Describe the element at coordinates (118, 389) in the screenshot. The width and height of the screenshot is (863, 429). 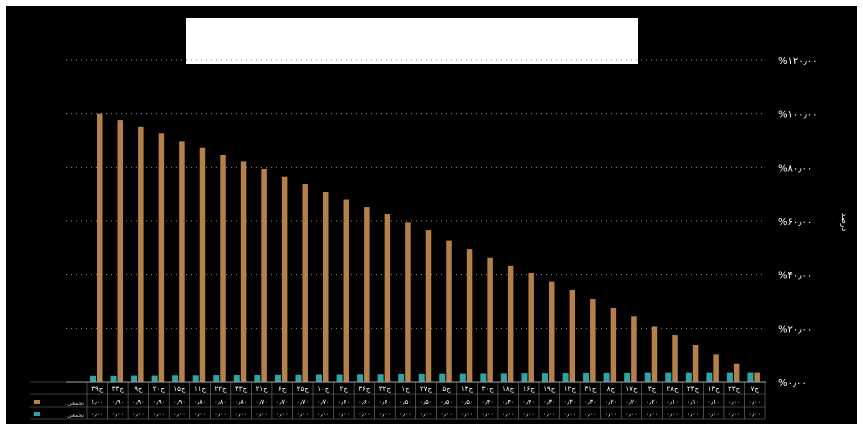
I see `category-label: ج۳۳` at that location.